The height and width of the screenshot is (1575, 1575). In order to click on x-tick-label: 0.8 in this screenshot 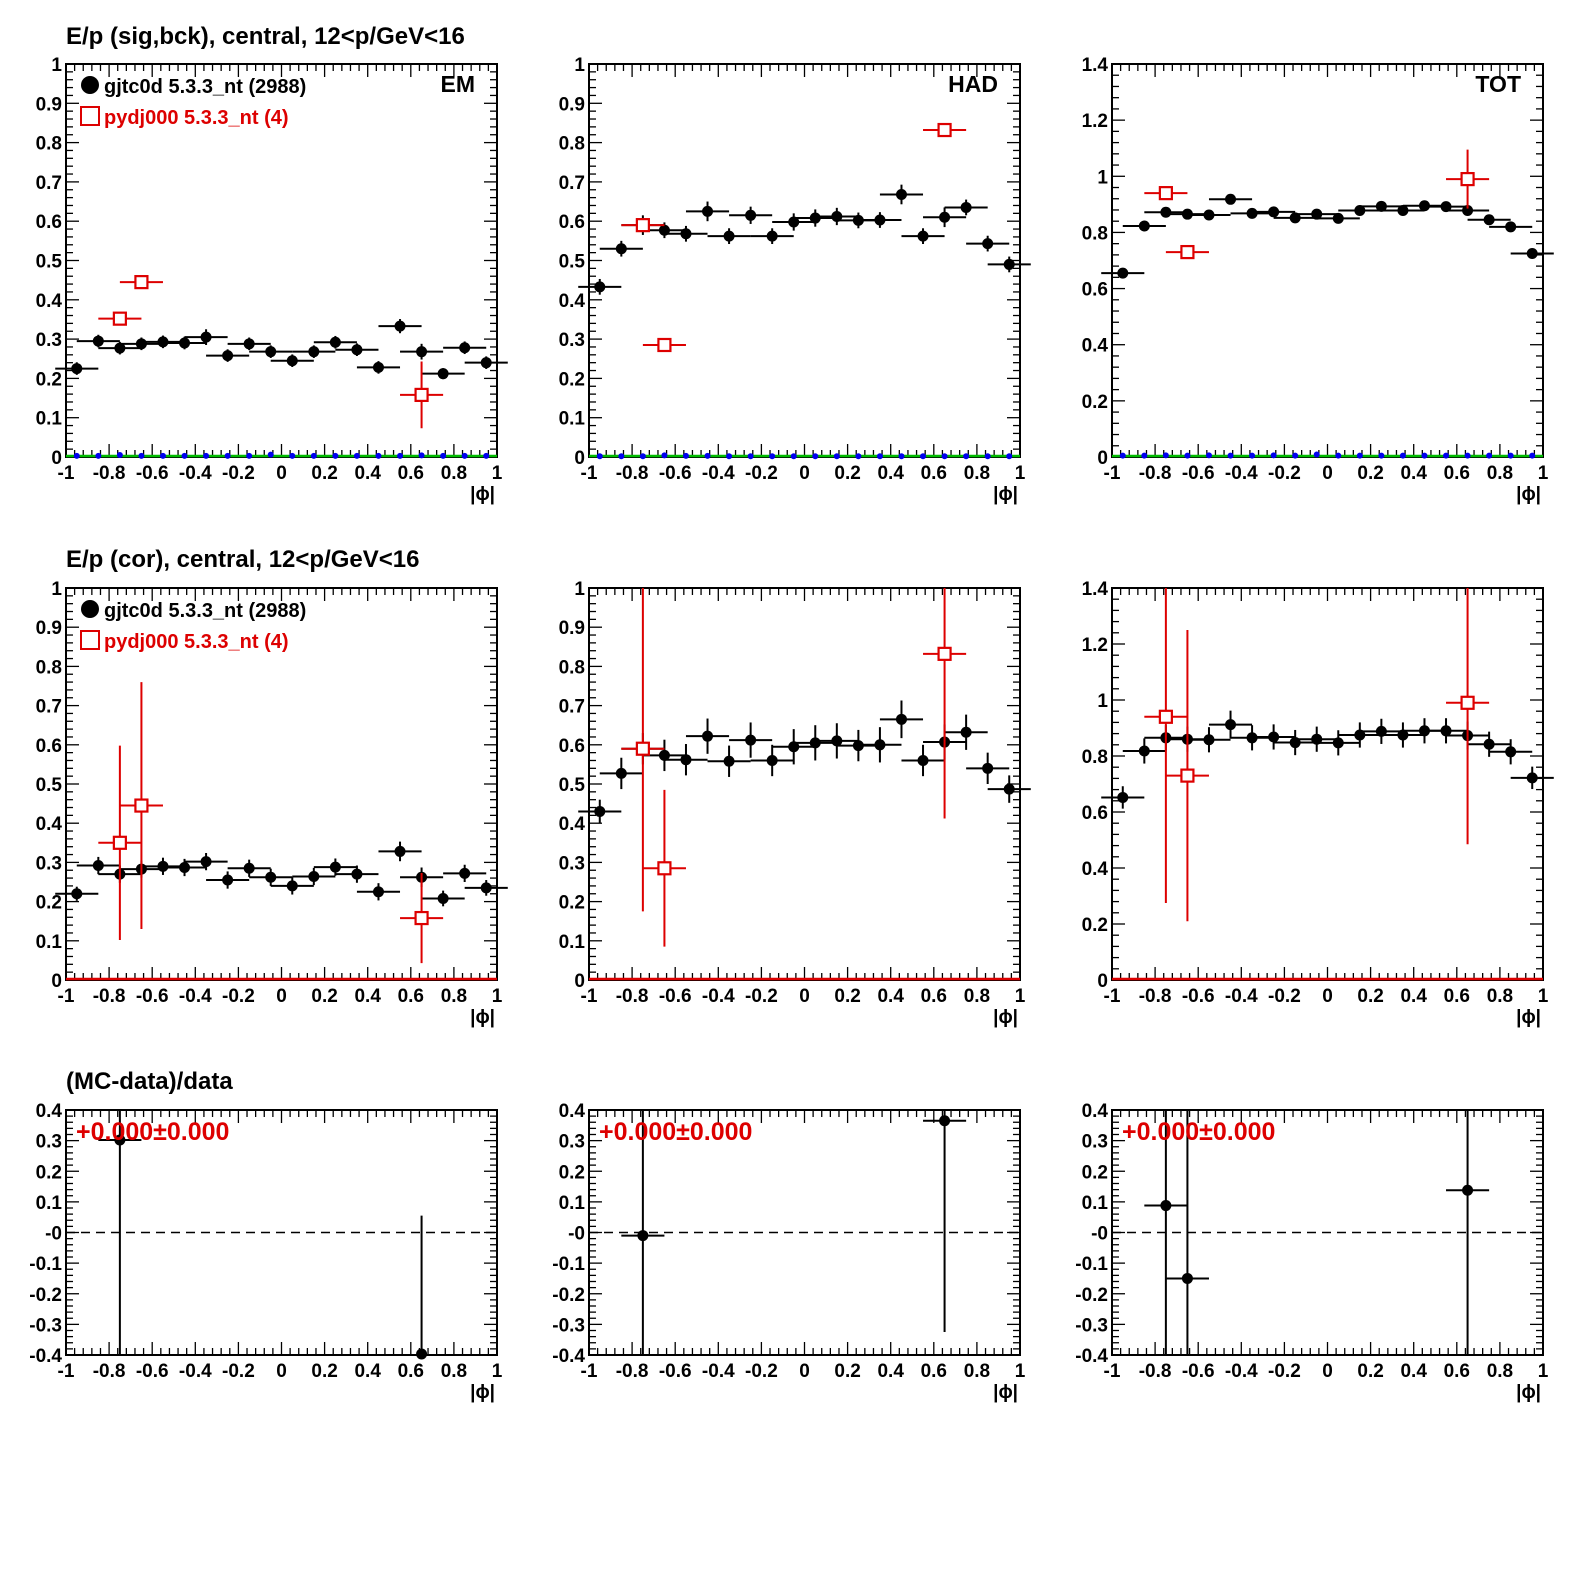, I will do `click(977, 1371)`.